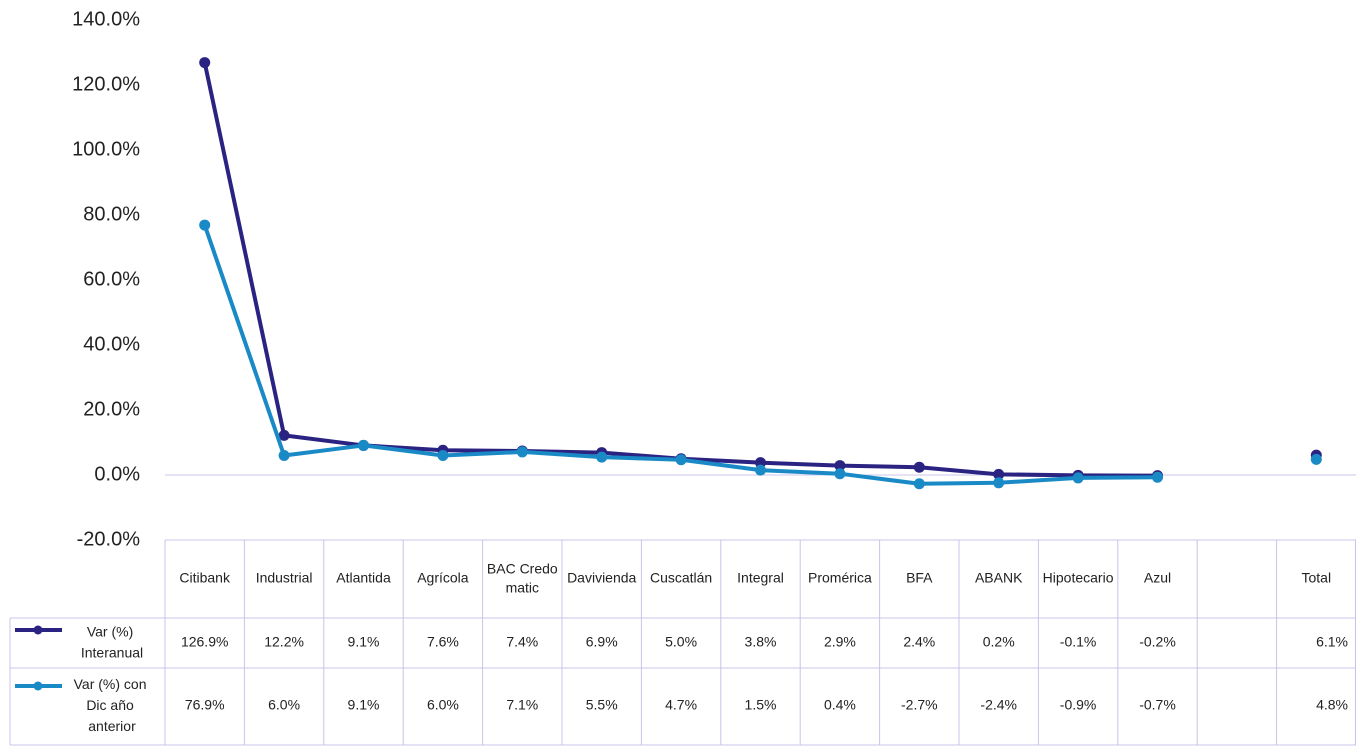 The image size is (1356, 748). What do you see at coordinates (919, 578) in the screenshot?
I see `x-tick-label: BFA` at bounding box center [919, 578].